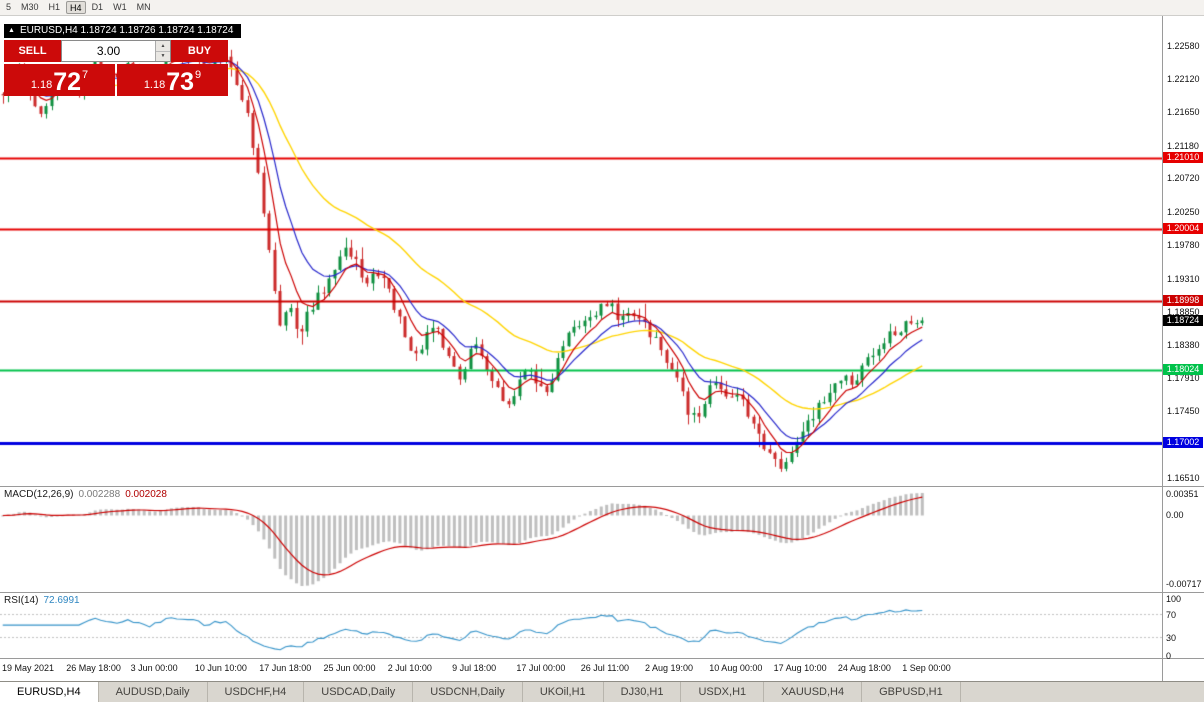 The height and width of the screenshot is (702, 1204). Describe the element at coordinates (143, 7) in the screenshot. I see `timeframe-button-mn: MN` at that location.